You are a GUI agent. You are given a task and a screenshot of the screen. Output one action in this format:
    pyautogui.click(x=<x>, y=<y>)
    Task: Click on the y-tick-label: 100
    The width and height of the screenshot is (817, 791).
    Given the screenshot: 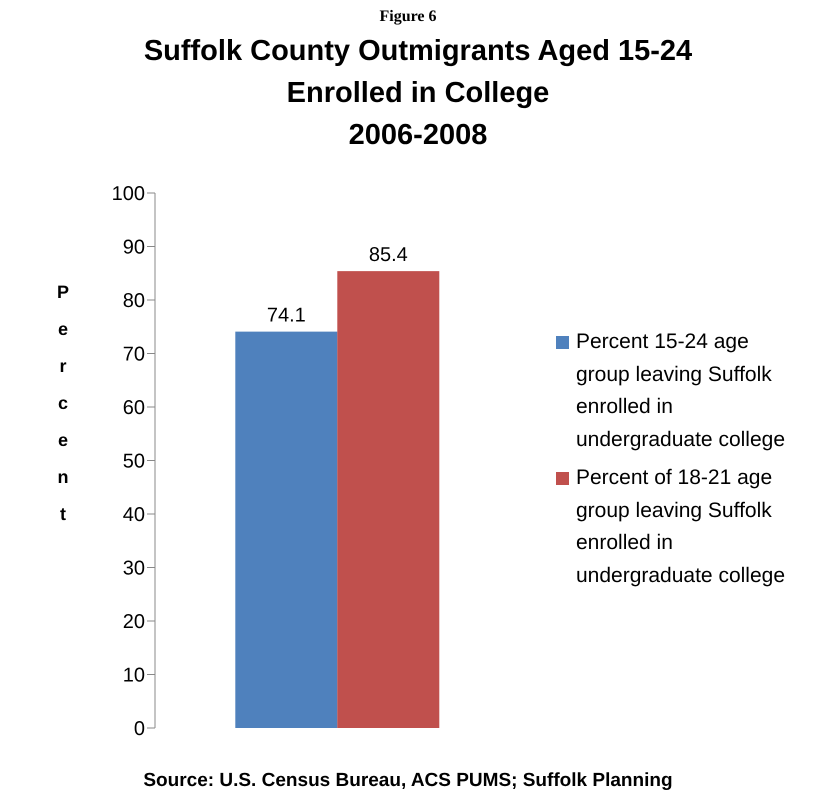 What is the action you would take?
    pyautogui.click(x=128, y=194)
    